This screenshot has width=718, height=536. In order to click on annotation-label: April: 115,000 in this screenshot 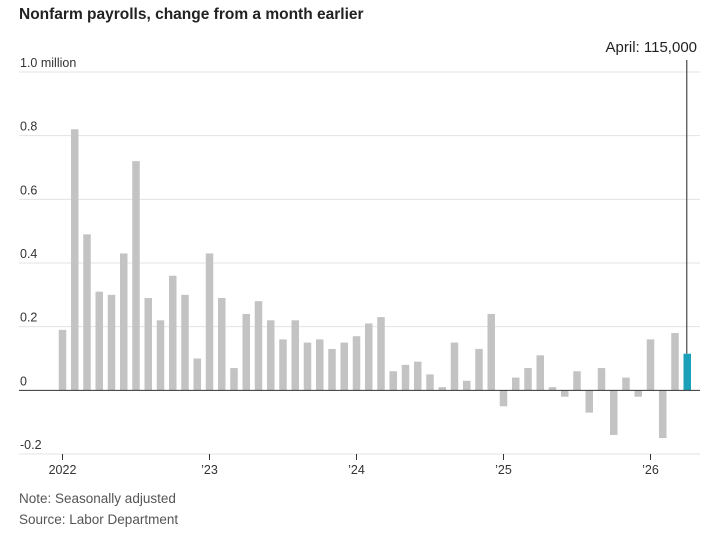, I will do `click(651, 47)`.